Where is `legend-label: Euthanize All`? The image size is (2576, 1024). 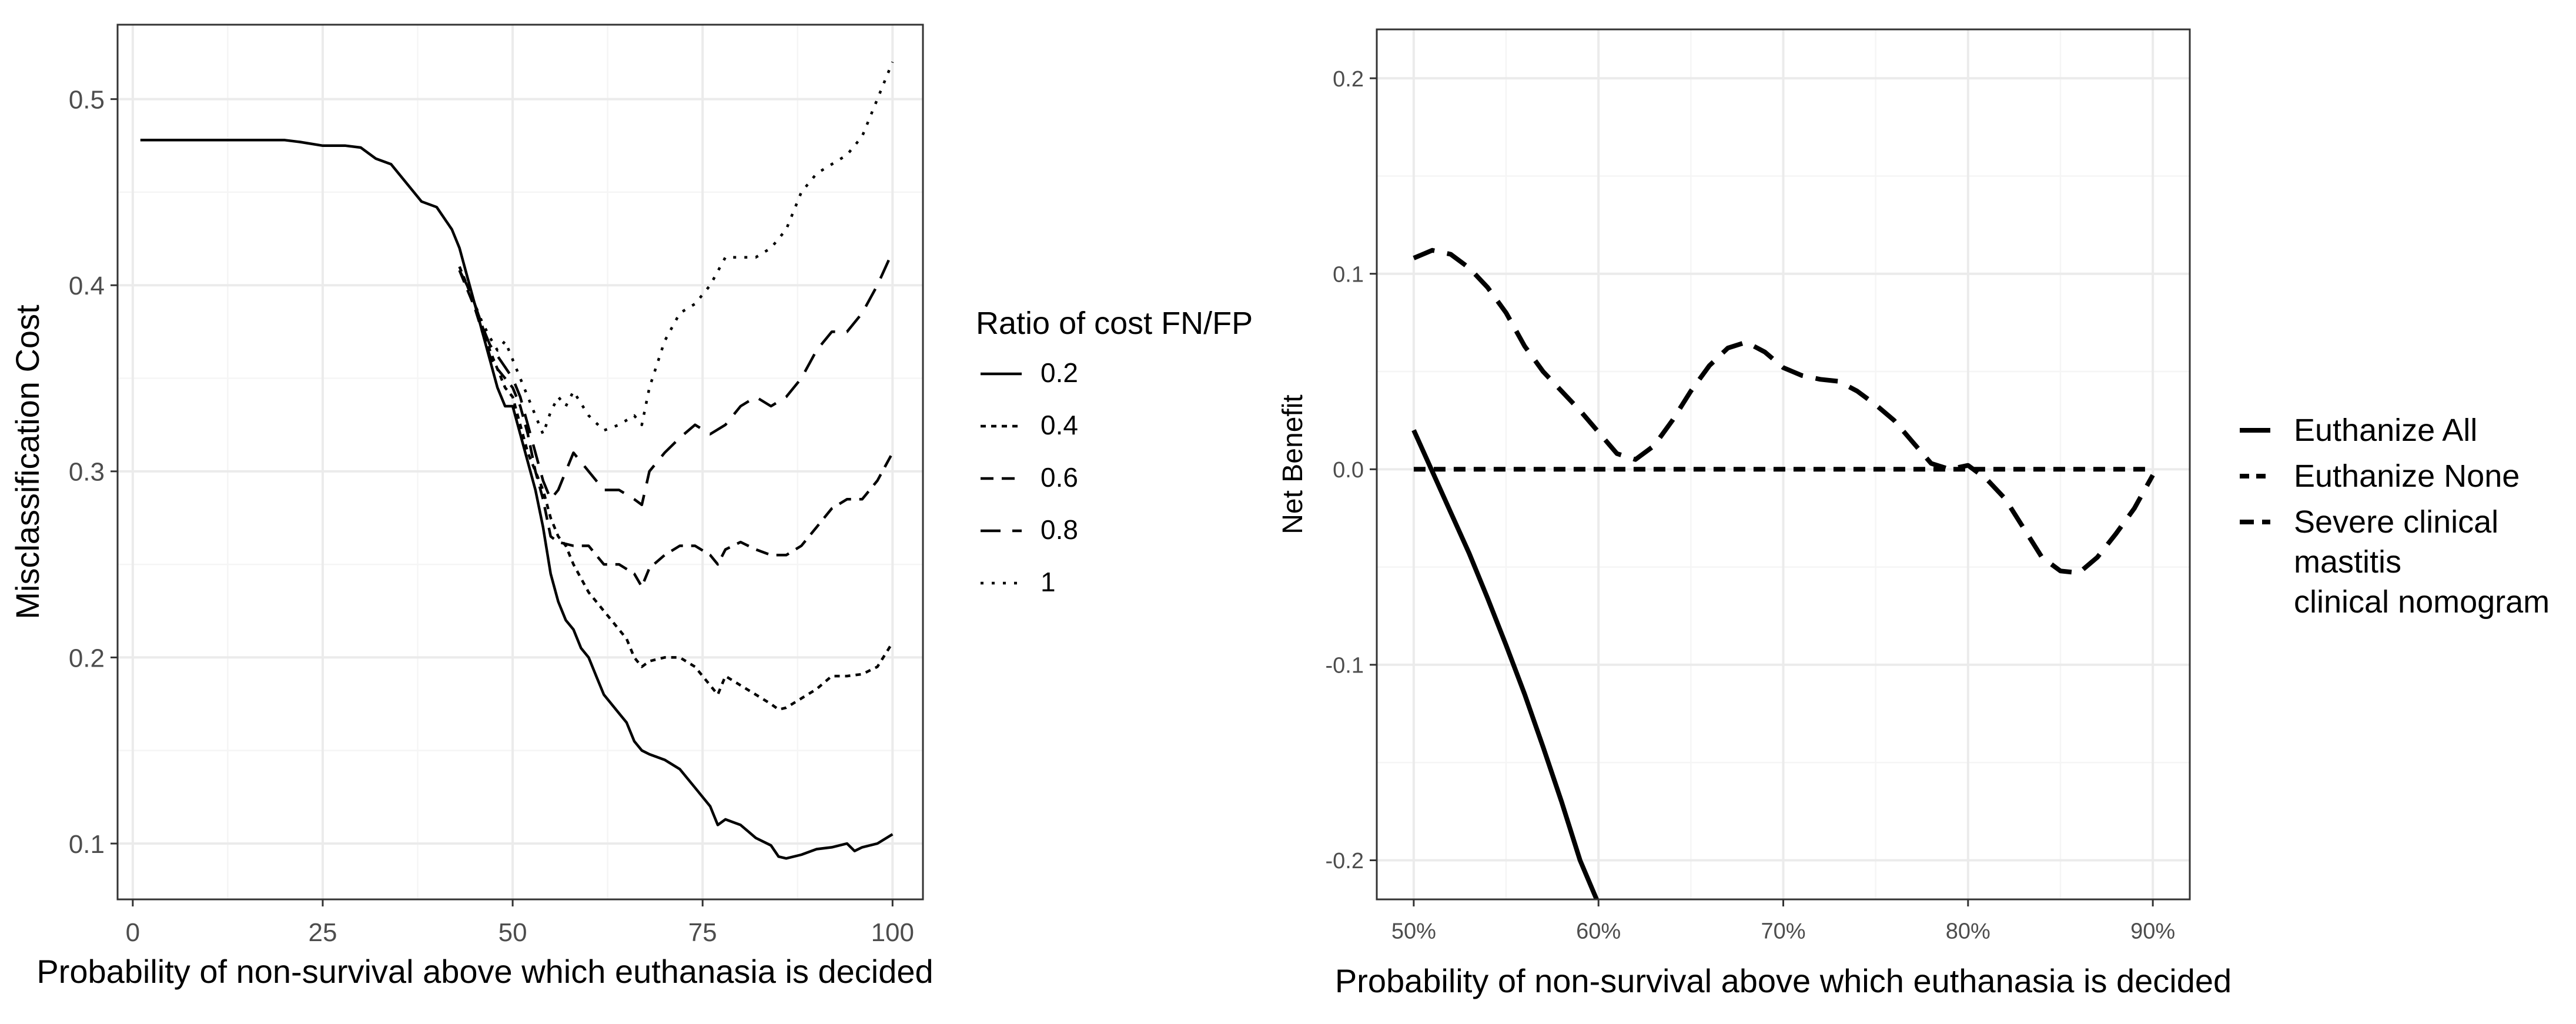
legend-label: Euthanize All is located at coordinates (2385, 430).